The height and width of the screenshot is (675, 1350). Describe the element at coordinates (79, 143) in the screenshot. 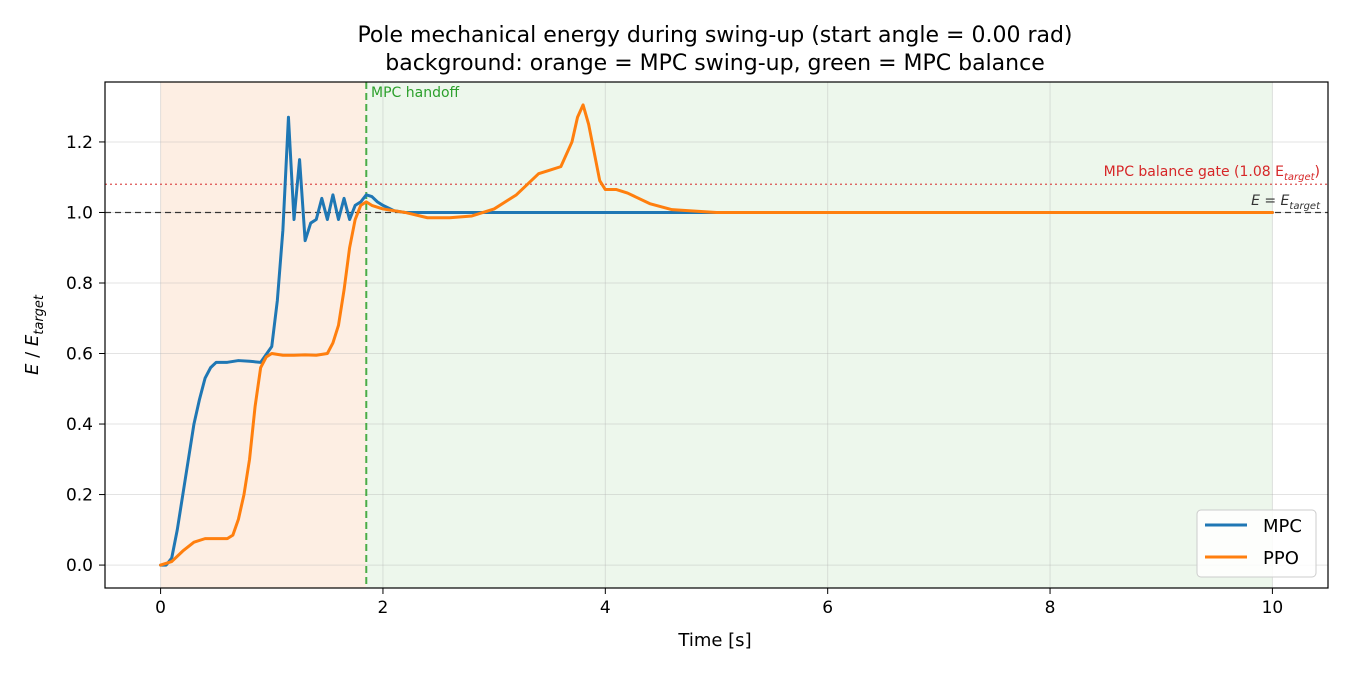

I see `y-tick-label: 1.2` at that location.